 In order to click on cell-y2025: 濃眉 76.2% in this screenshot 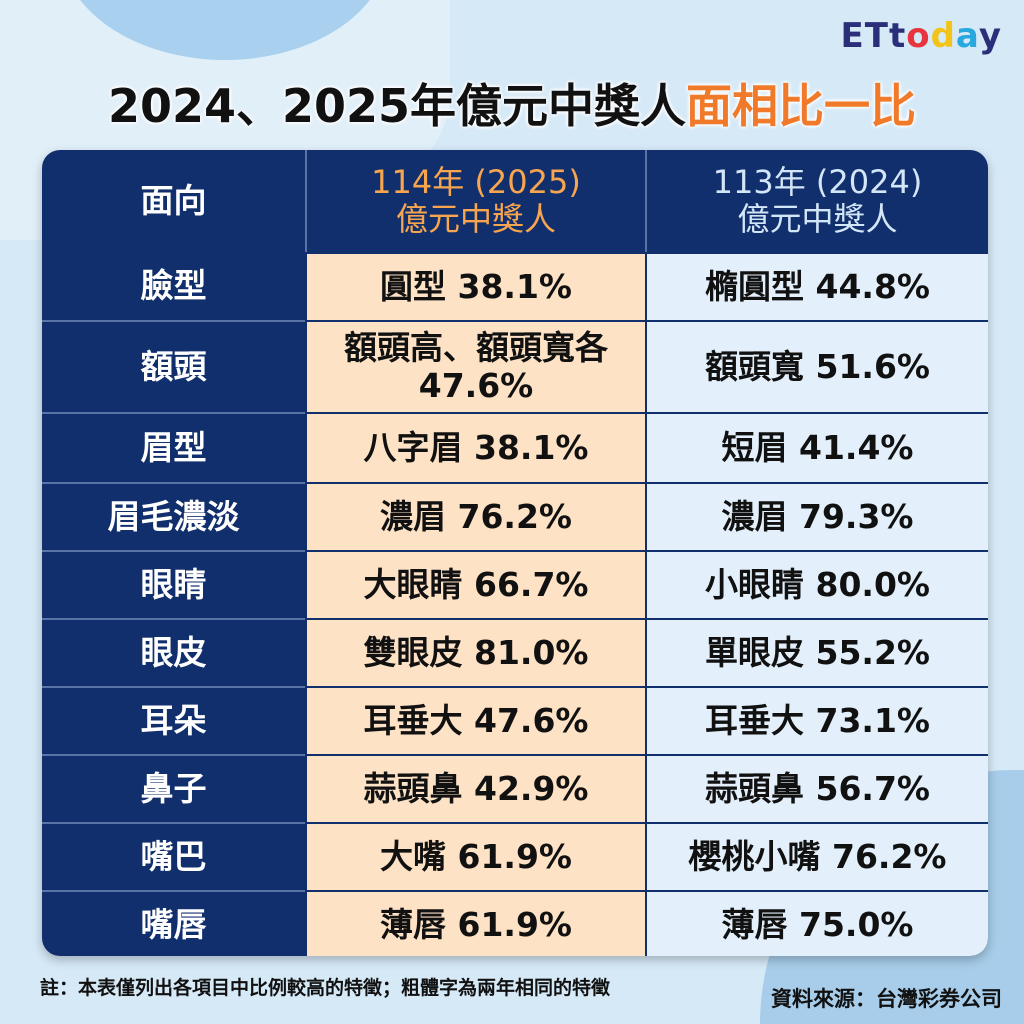, I will do `click(475, 516)`.